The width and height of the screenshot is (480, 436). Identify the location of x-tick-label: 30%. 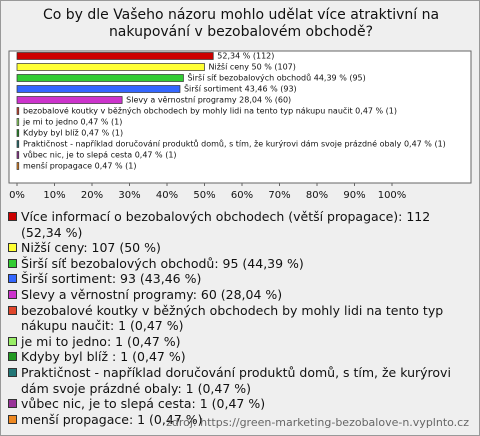
(129, 195).